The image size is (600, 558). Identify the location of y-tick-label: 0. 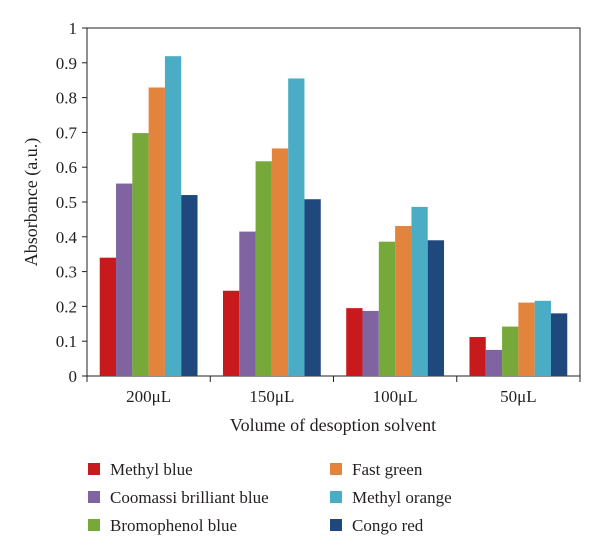
(73, 376).